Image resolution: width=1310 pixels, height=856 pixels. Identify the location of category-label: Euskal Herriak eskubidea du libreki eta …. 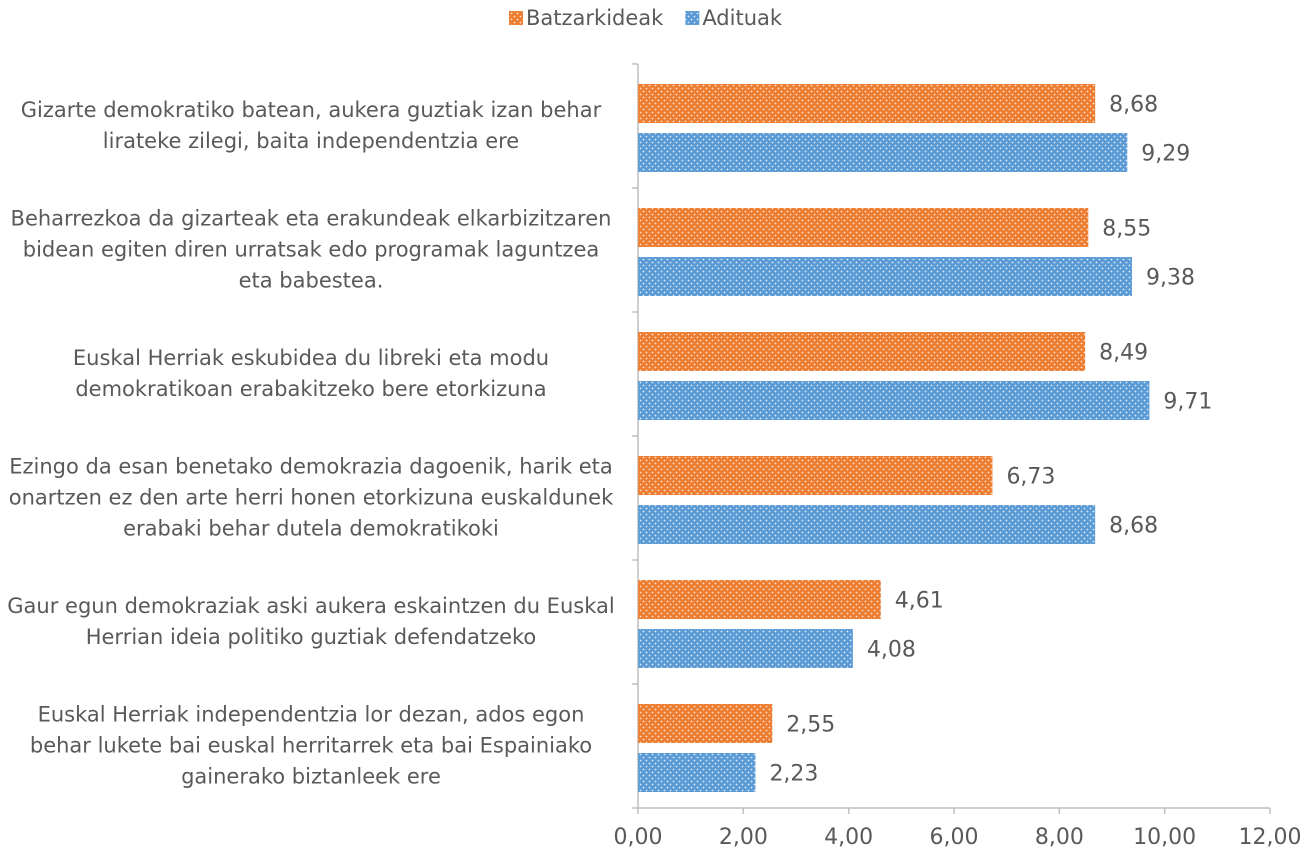
(311, 373).